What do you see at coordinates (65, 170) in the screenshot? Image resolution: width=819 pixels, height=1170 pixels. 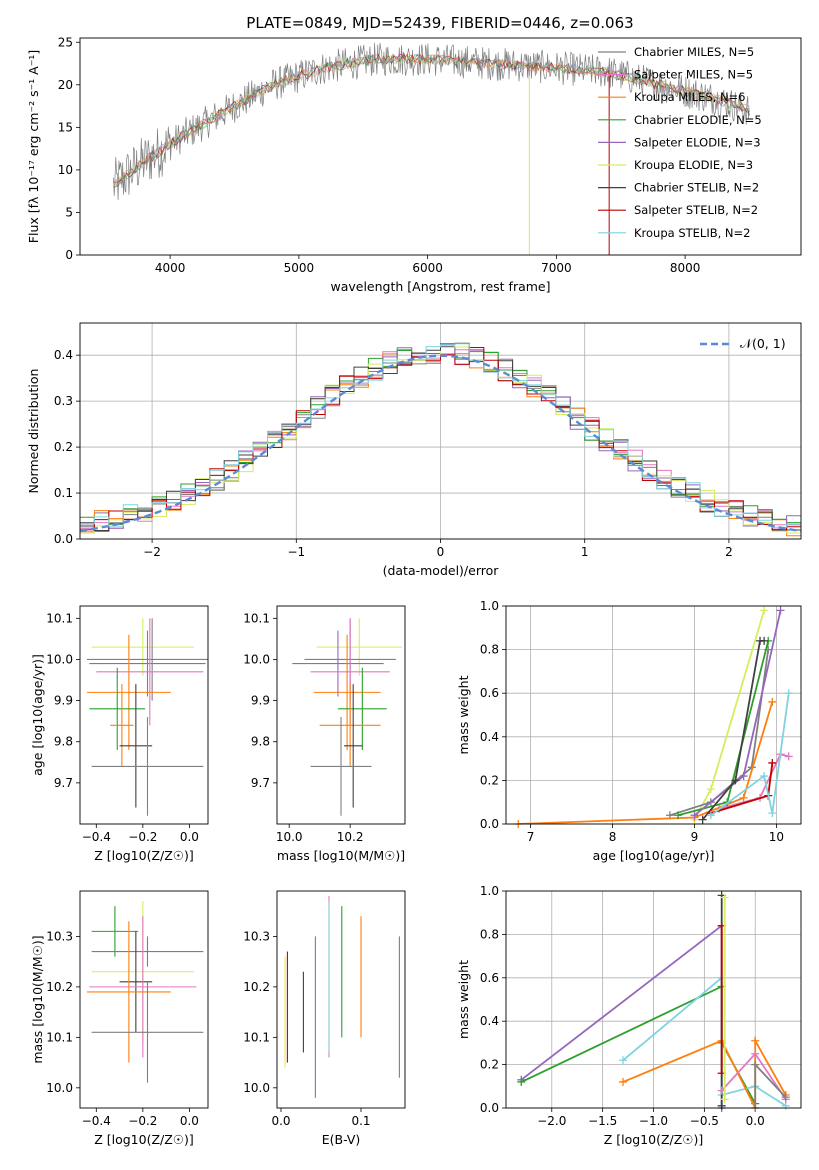 I see `y-tick-label: 10` at bounding box center [65, 170].